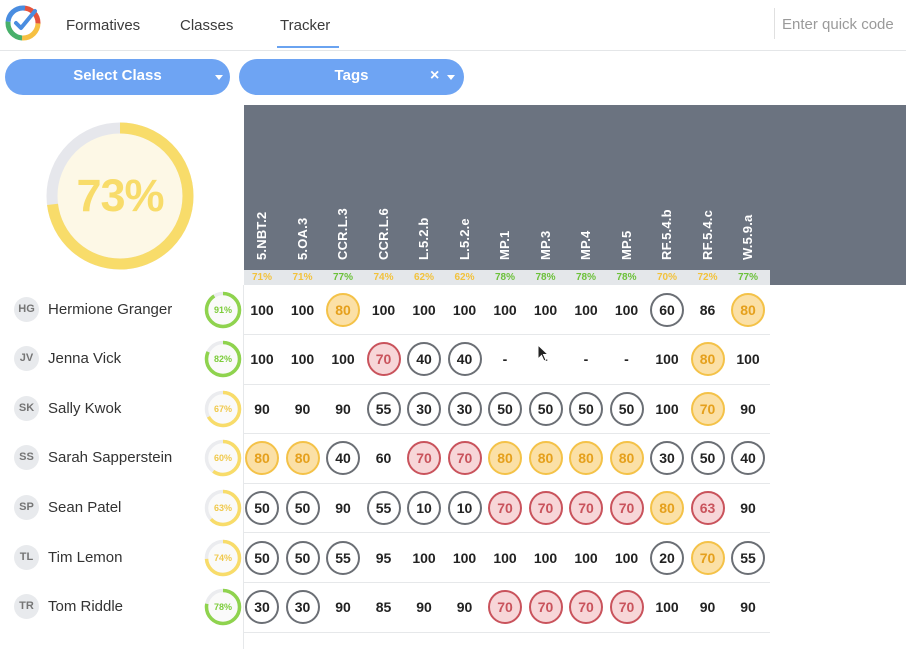 The image size is (906, 649). Describe the element at coordinates (667, 557) in the screenshot. I see `score-cell: 20` at that location.